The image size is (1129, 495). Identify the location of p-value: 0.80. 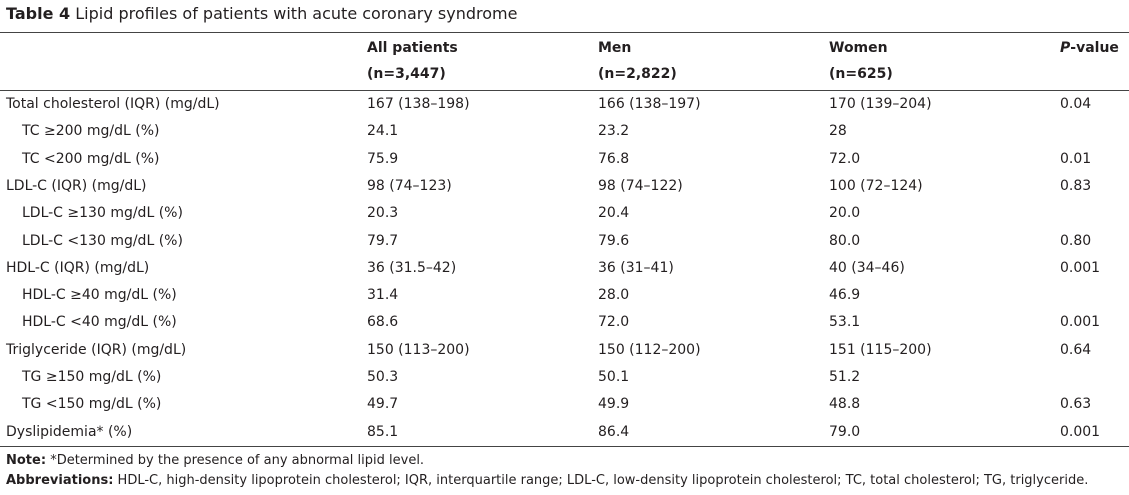
(1076, 240).